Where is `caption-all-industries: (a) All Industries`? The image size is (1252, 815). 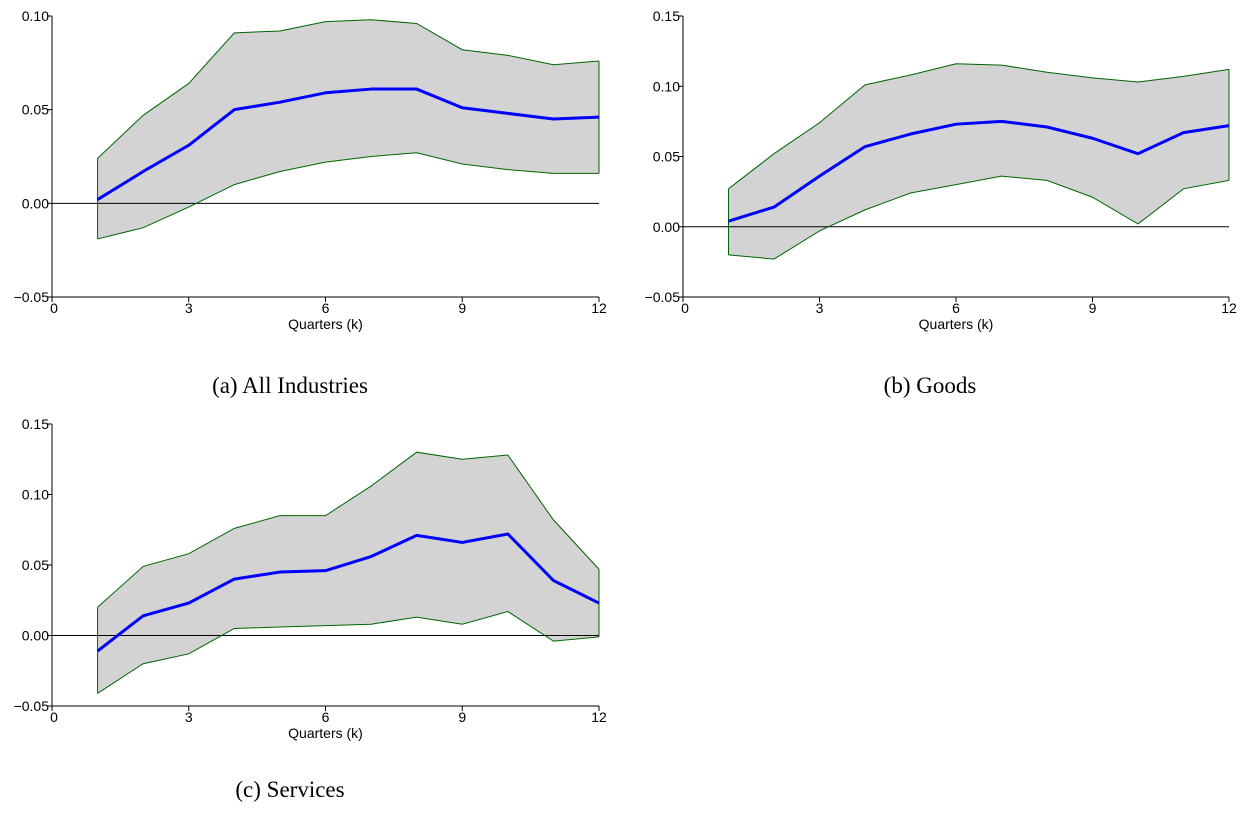 caption-all-industries: (a) All Industries is located at coordinates (290, 385).